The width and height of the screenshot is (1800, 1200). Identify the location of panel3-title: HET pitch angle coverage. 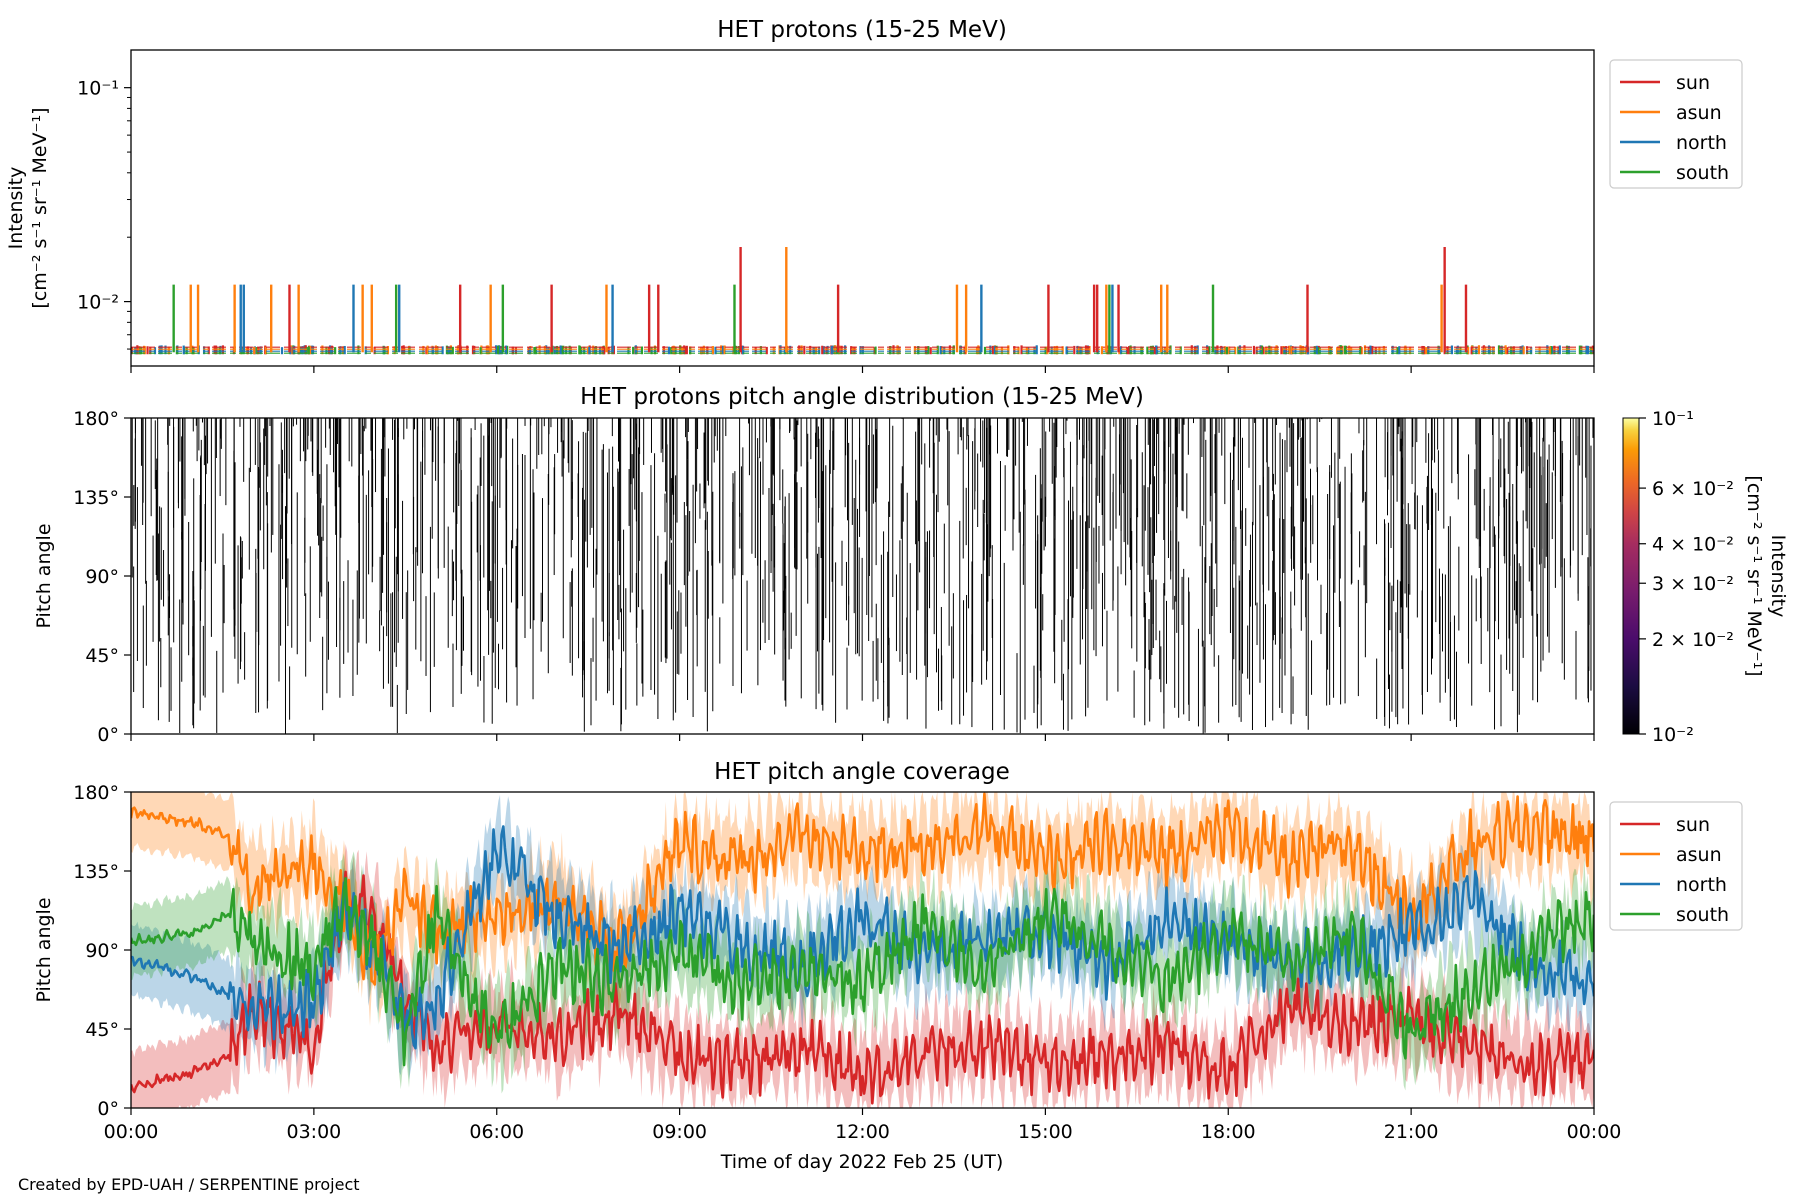
(862, 772).